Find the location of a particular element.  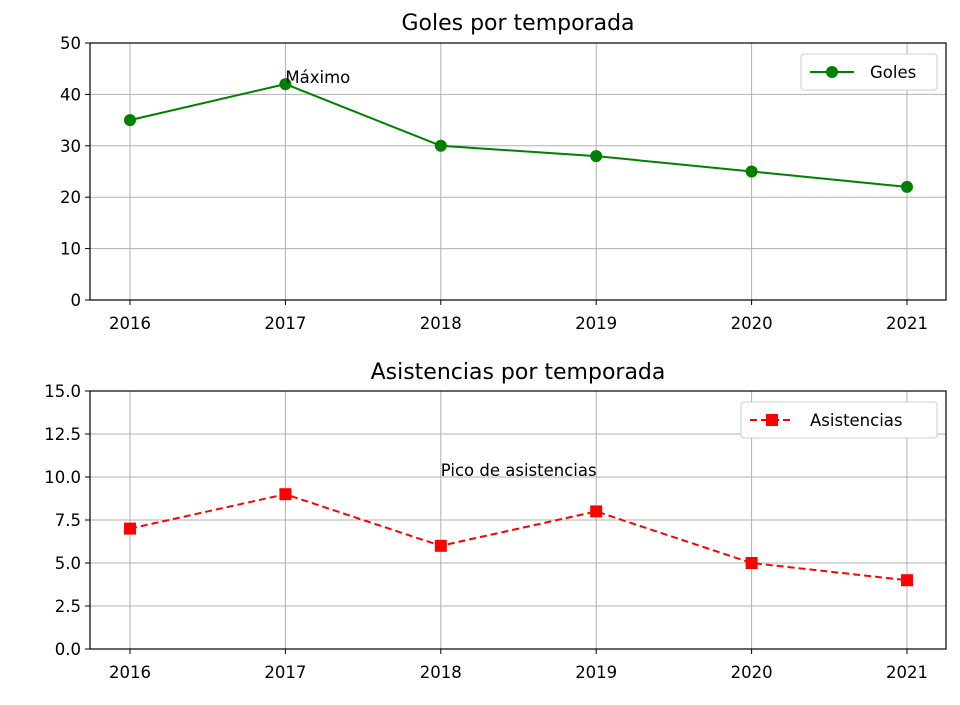

y-tick-label: 10 is located at coordinates (70, 249).